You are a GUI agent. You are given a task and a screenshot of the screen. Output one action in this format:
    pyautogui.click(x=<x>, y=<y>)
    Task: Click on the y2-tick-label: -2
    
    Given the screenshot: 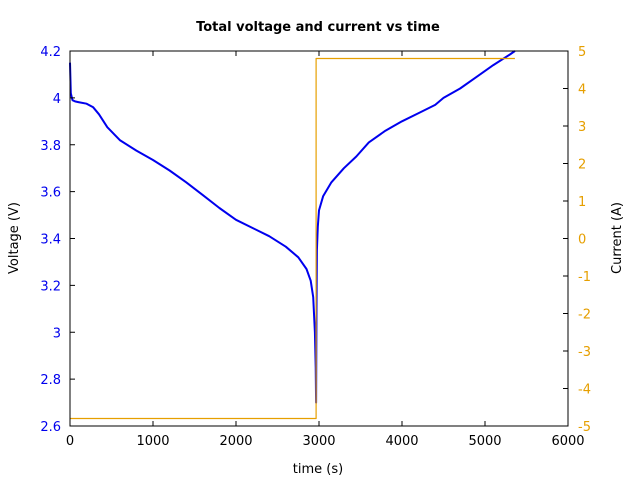 What is the action you would take?
    pyautogui.click(x=584, y=315)
    